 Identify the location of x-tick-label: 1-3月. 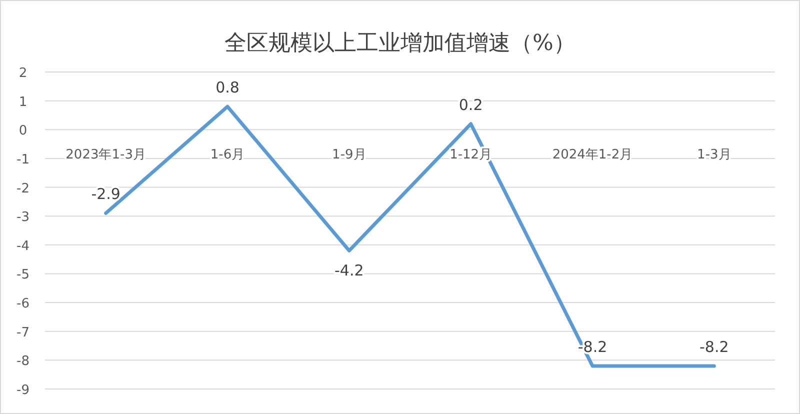
(714, 155).